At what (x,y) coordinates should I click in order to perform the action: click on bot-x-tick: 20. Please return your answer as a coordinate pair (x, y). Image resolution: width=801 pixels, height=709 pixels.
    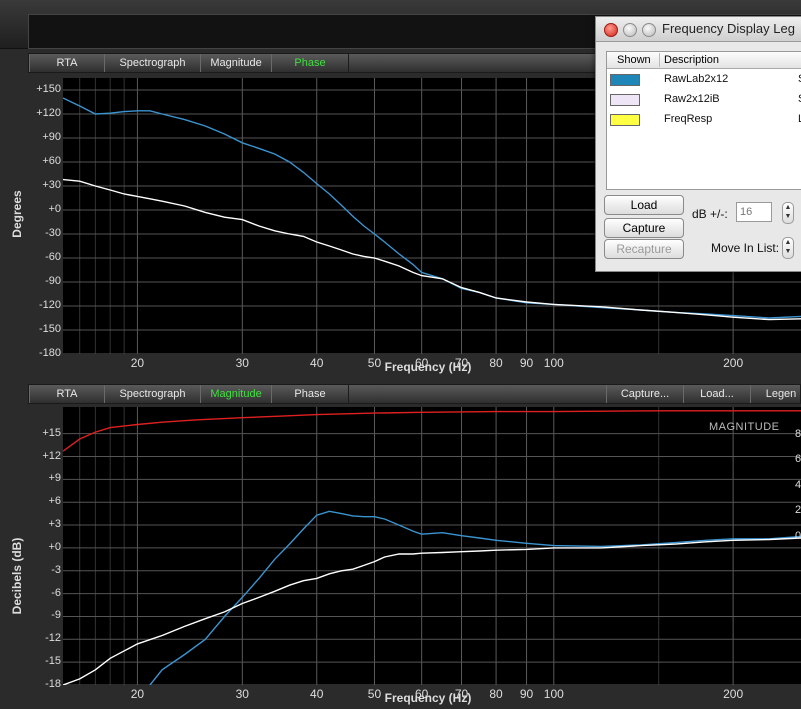
    Looking at the image, I should click on (137, 694).